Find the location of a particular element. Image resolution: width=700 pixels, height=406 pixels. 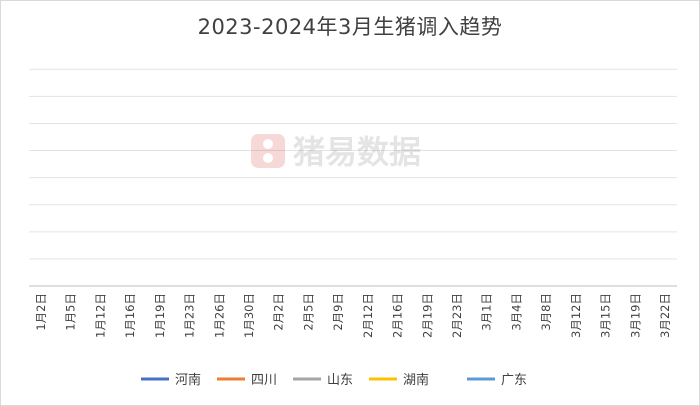

x-tick-label: 3月8日 is located at coordinates (546, 312).